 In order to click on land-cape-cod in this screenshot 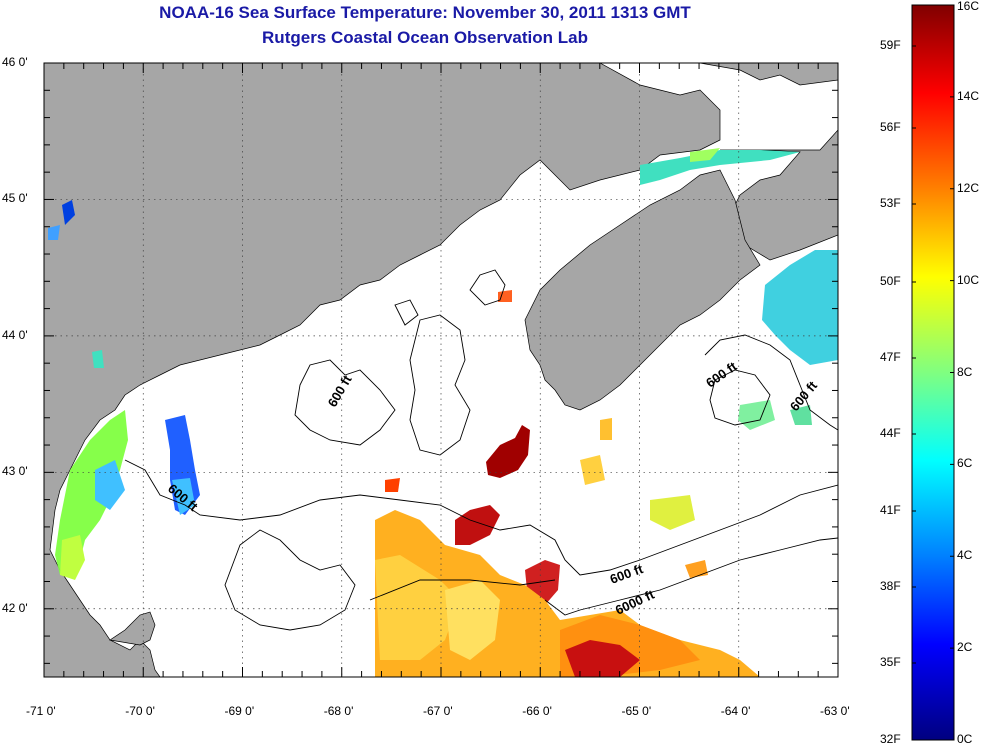, I will do `click(132, 628)`.